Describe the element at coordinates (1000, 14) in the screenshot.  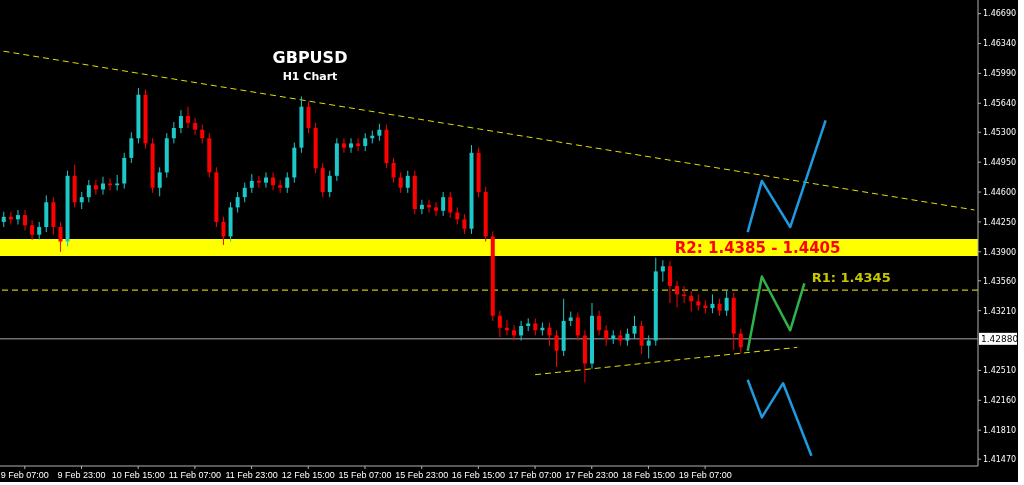
I see `y-tick-label: 1.46690` at that location.